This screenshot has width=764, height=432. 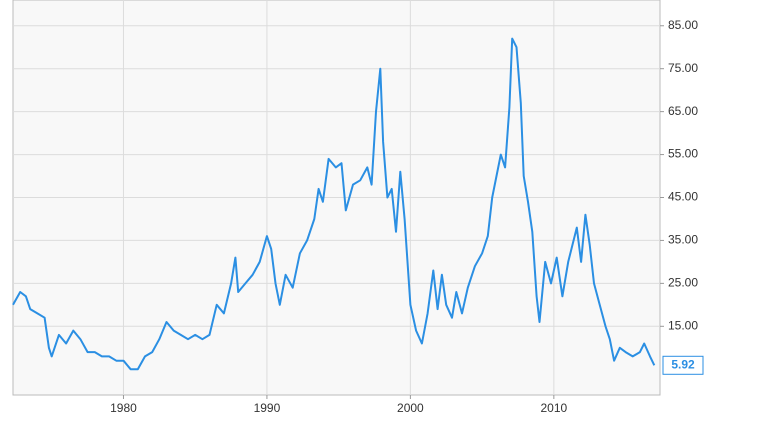 I want to click on y-tick-label: 55.00, so click(x=683, y=154).